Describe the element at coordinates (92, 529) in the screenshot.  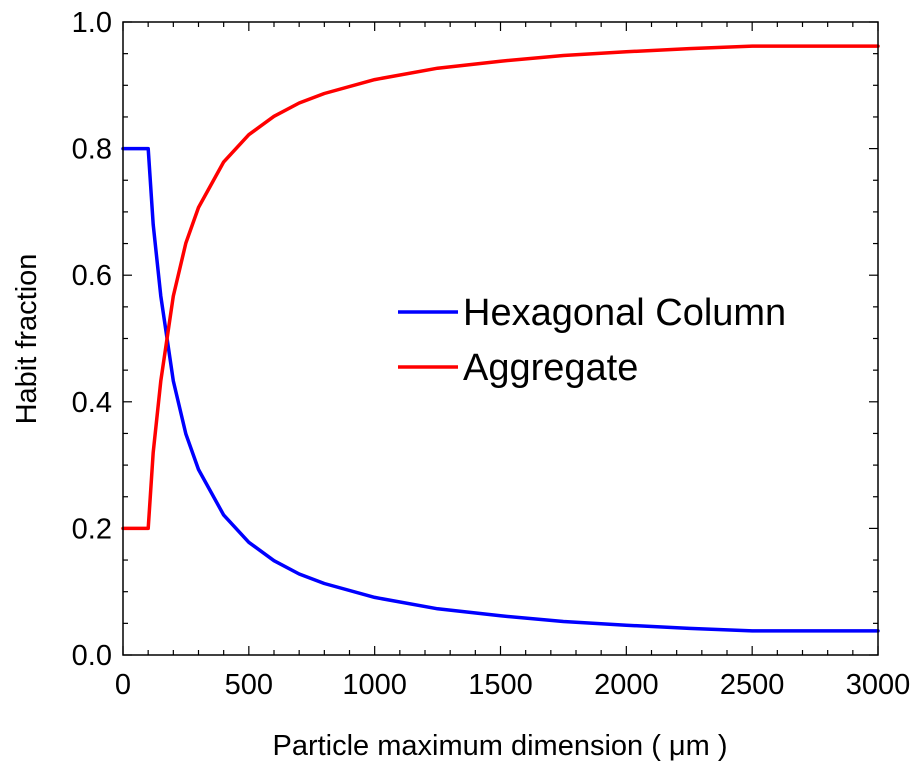
I see `y-tick-label: 0.2` at that location.